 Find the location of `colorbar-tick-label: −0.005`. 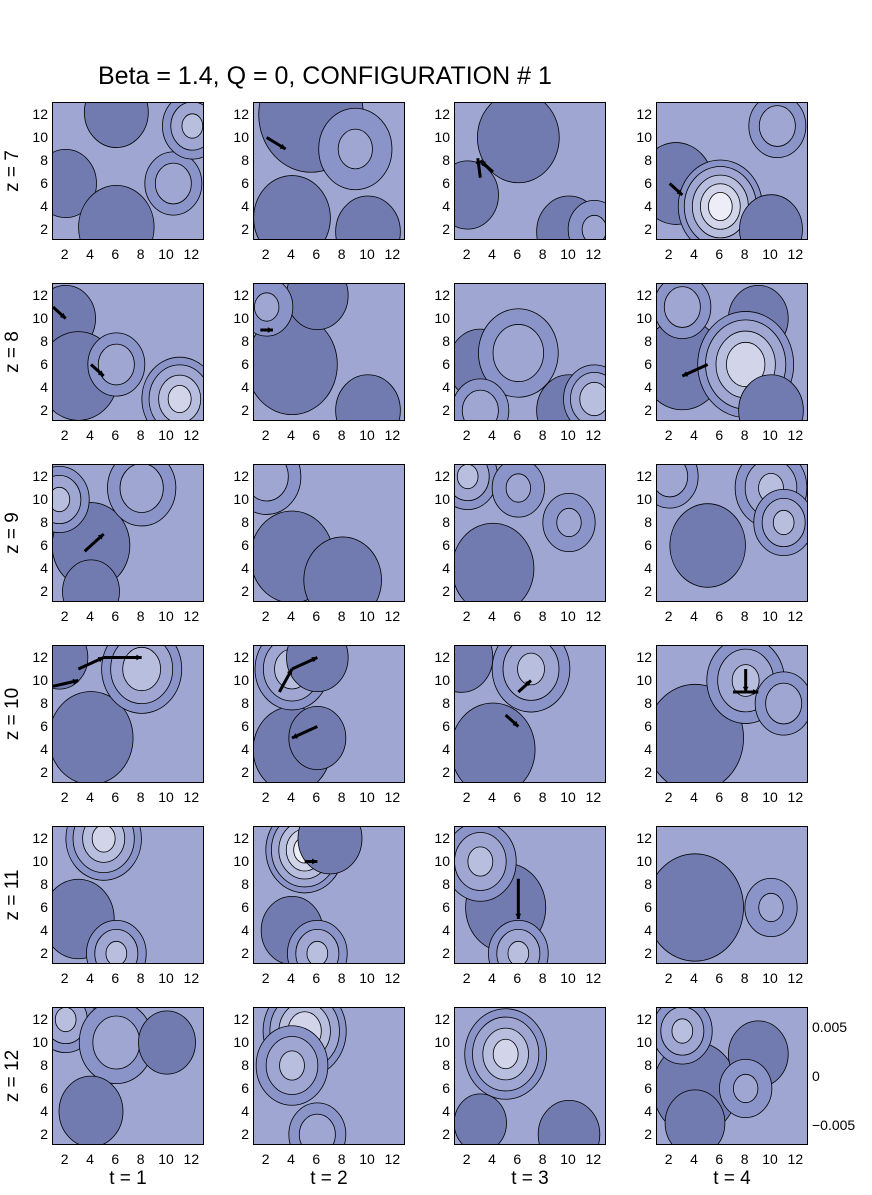

colorbar-tick-label: −0.005 is located at coordinates (834, 1124).